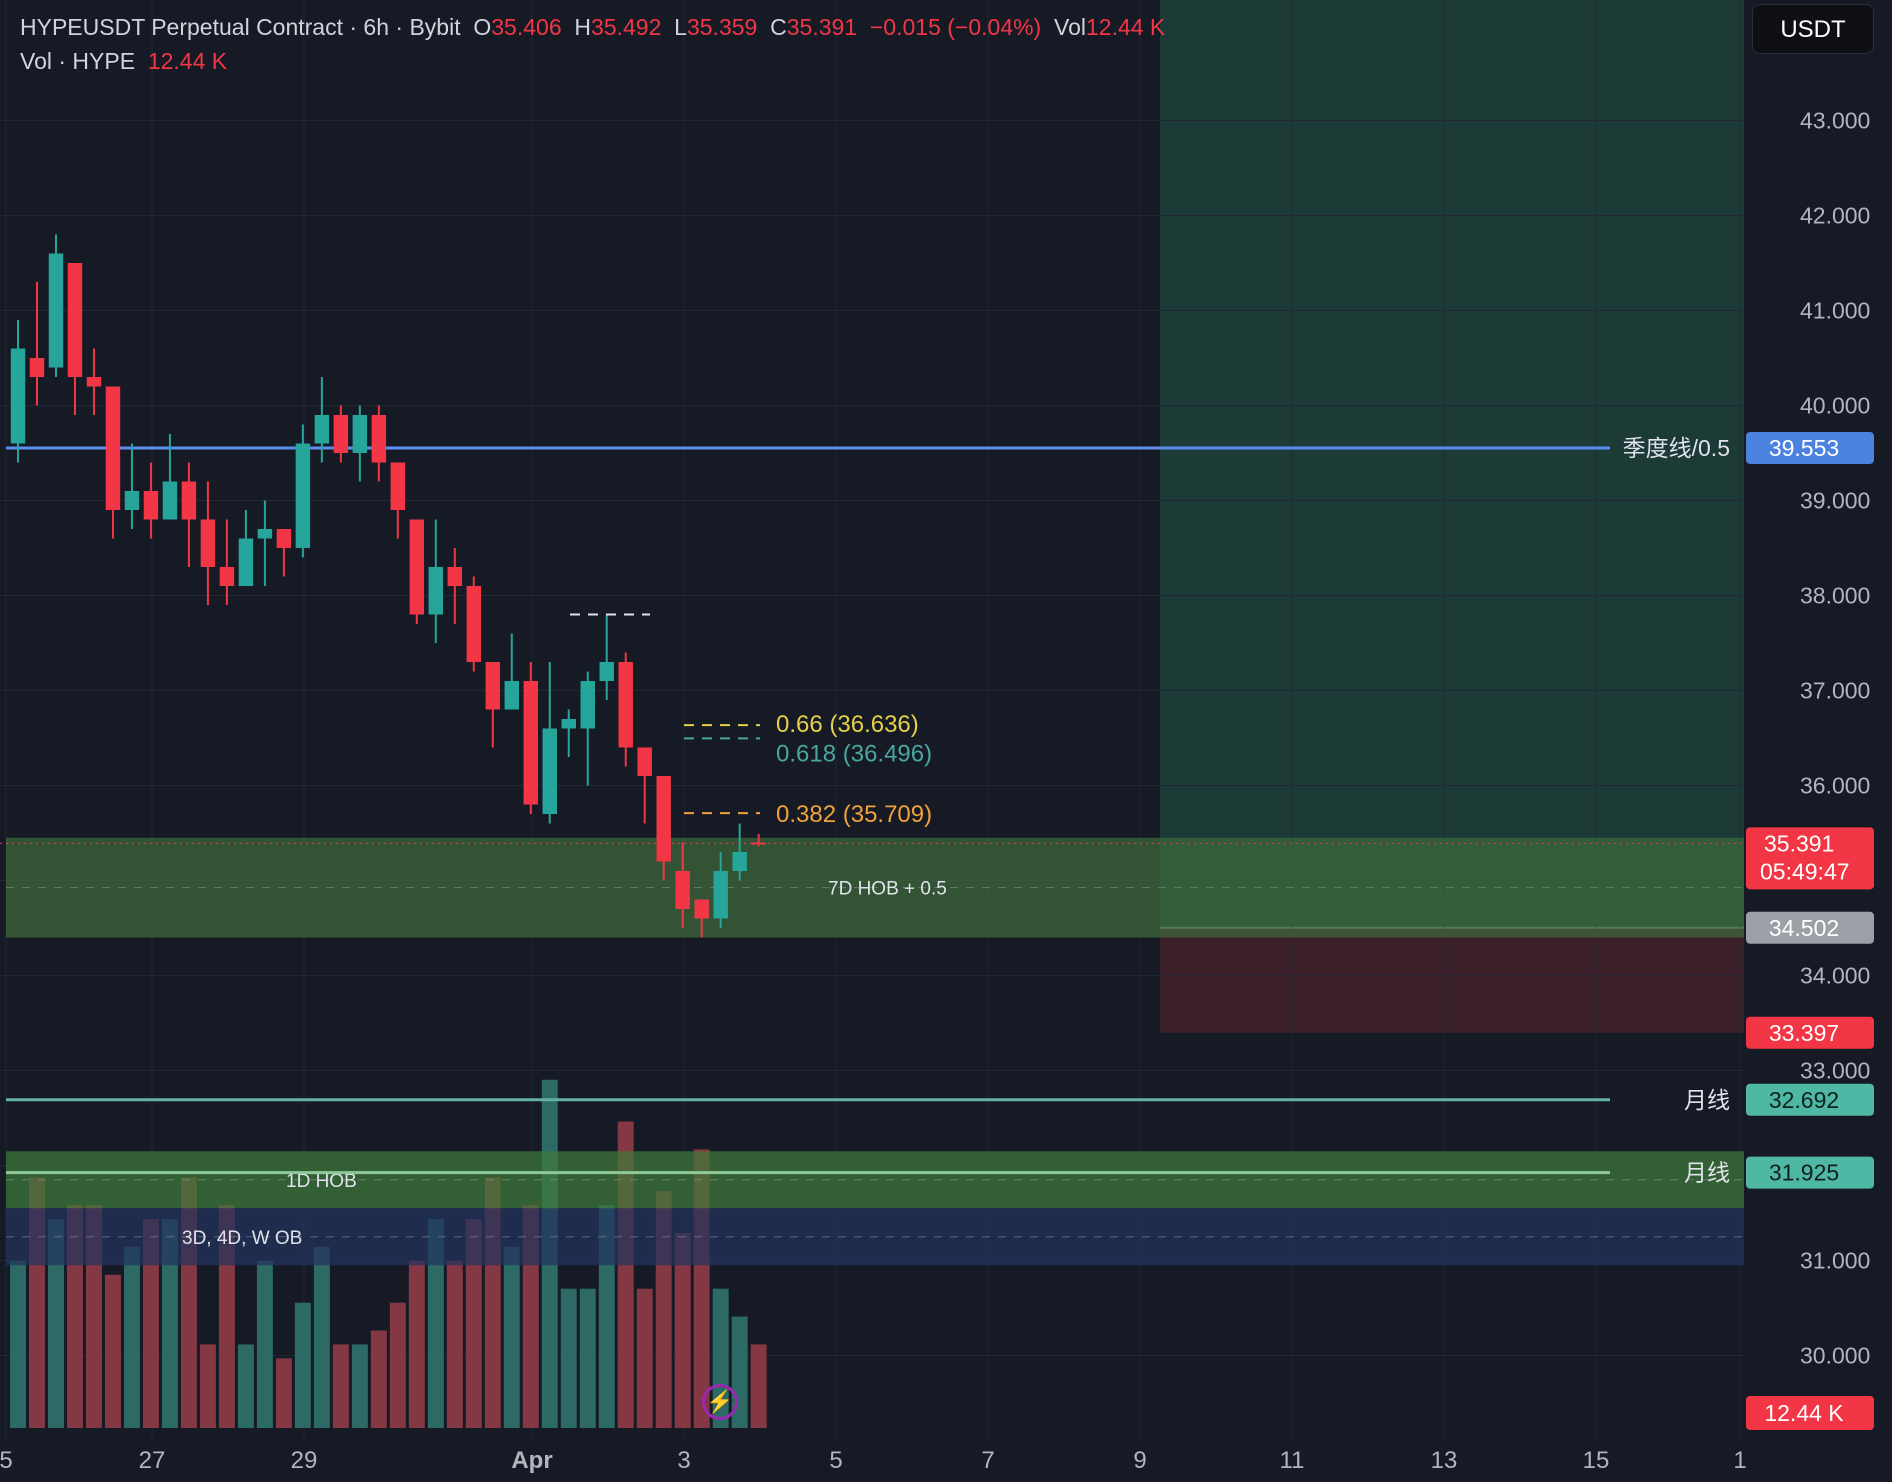 The image size is (1892, 1482). Describe the element at coordinates (1835, 1356) in the screenshot. I see `y-tick-label: 30.000` at that location.